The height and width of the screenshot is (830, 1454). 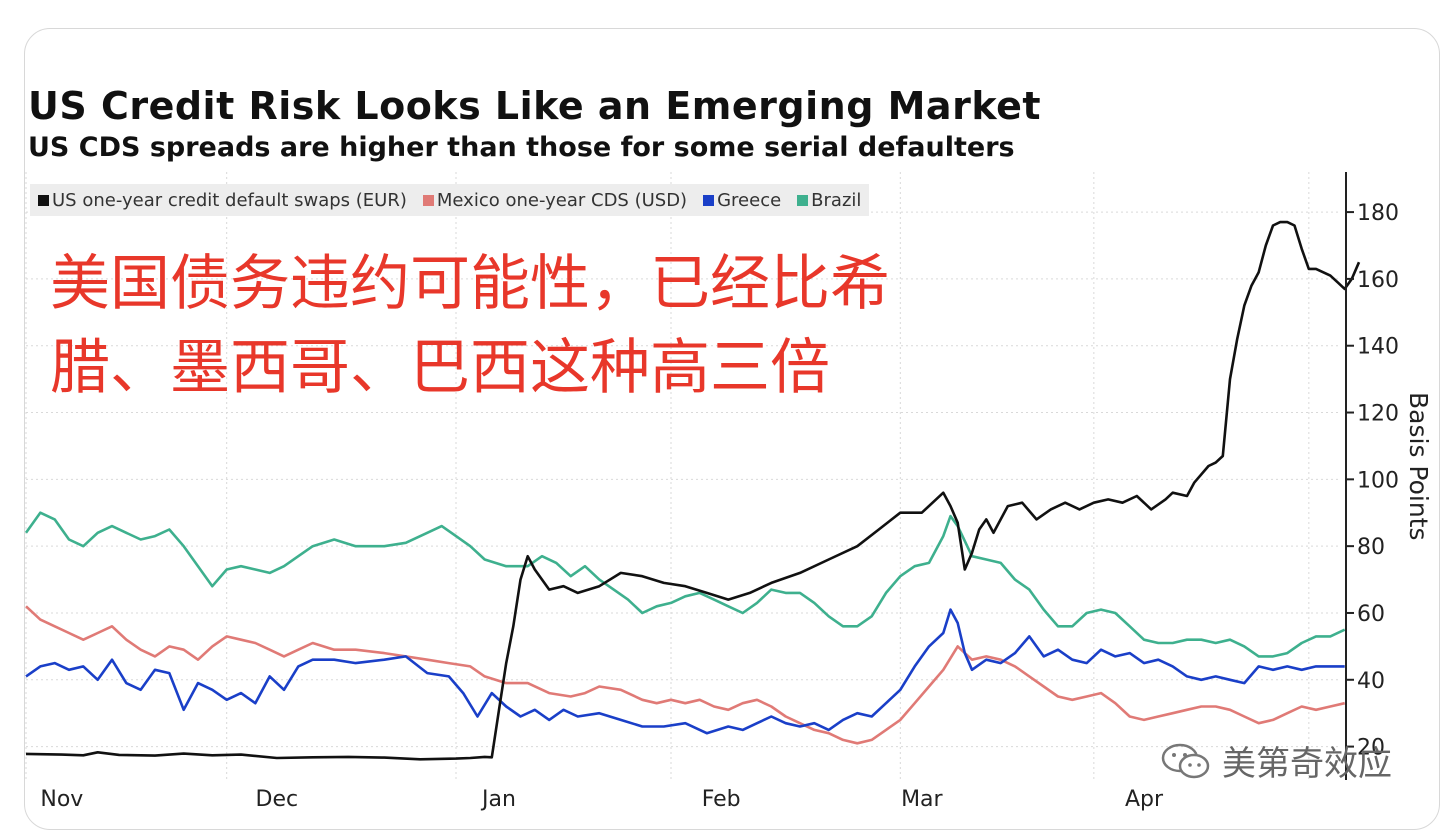 What do you see at coordinates (440, 368) in the screenshot?
I see `overlay-caption-line-2: 腊、墨西哥、巴西这种高三倍` at bounding box center [440, 368].